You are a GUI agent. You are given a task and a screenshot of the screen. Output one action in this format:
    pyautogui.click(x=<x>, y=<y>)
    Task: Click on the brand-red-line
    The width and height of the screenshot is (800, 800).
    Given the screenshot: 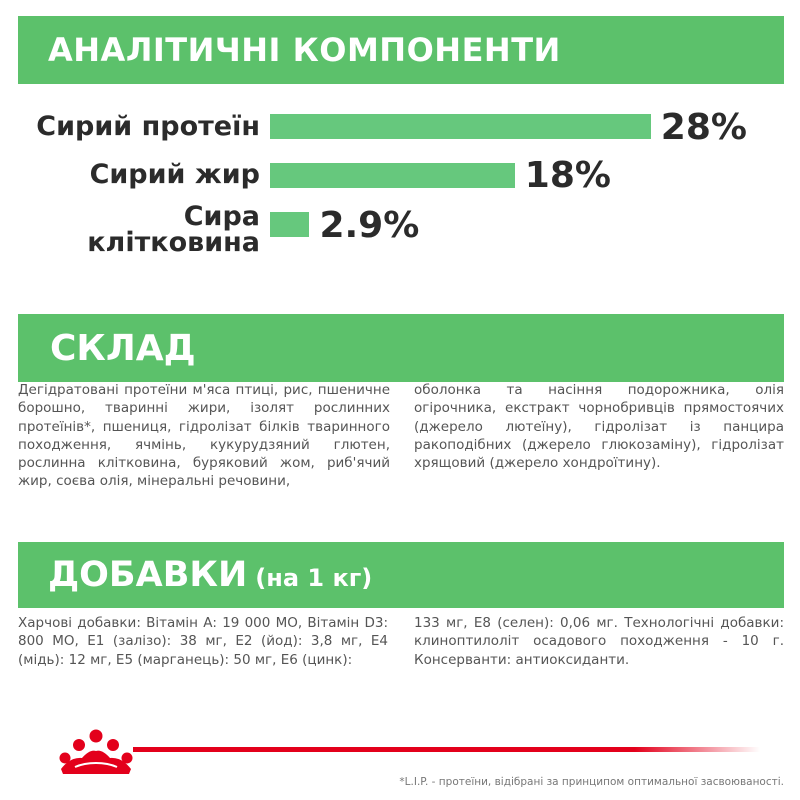 What is the action you would take?
    pyautogui.click(x=446, y=749)
    